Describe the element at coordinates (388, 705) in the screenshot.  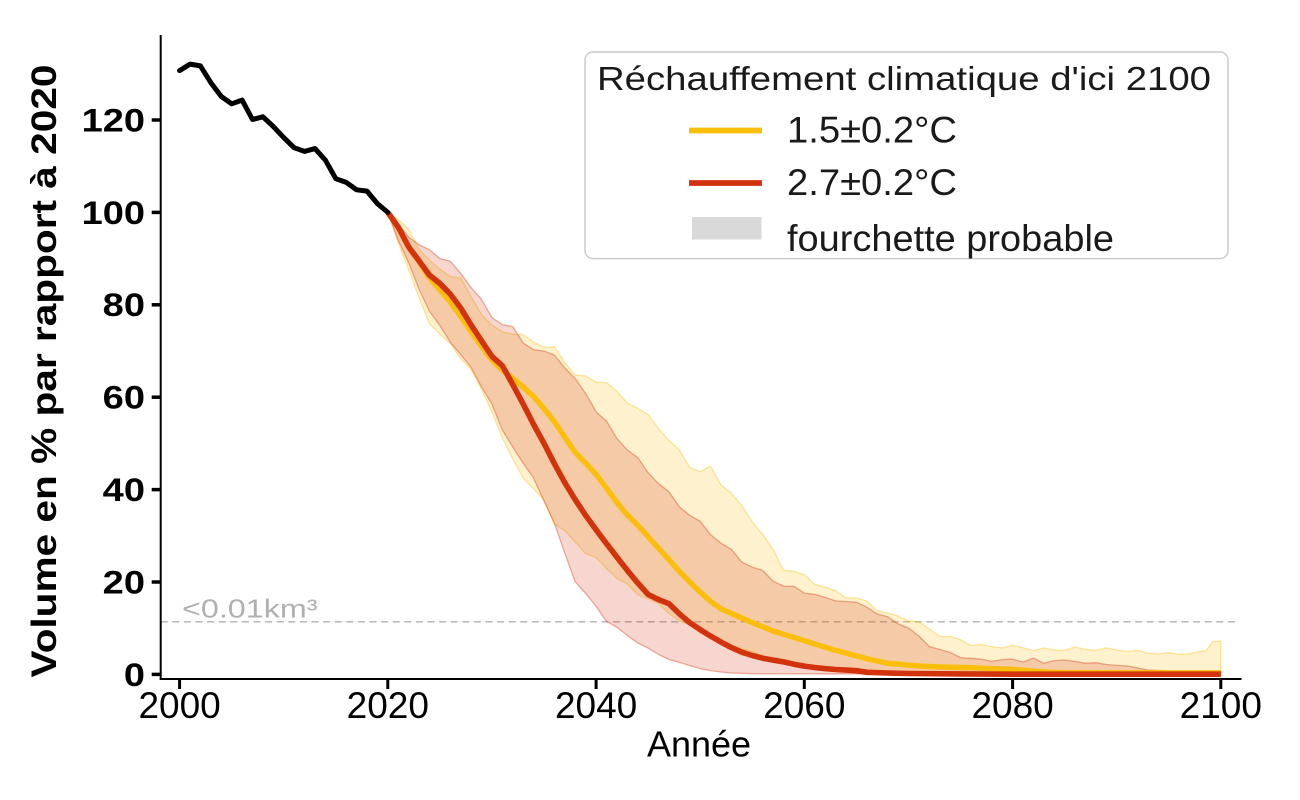
I see `svg-text: 2020` at that location.